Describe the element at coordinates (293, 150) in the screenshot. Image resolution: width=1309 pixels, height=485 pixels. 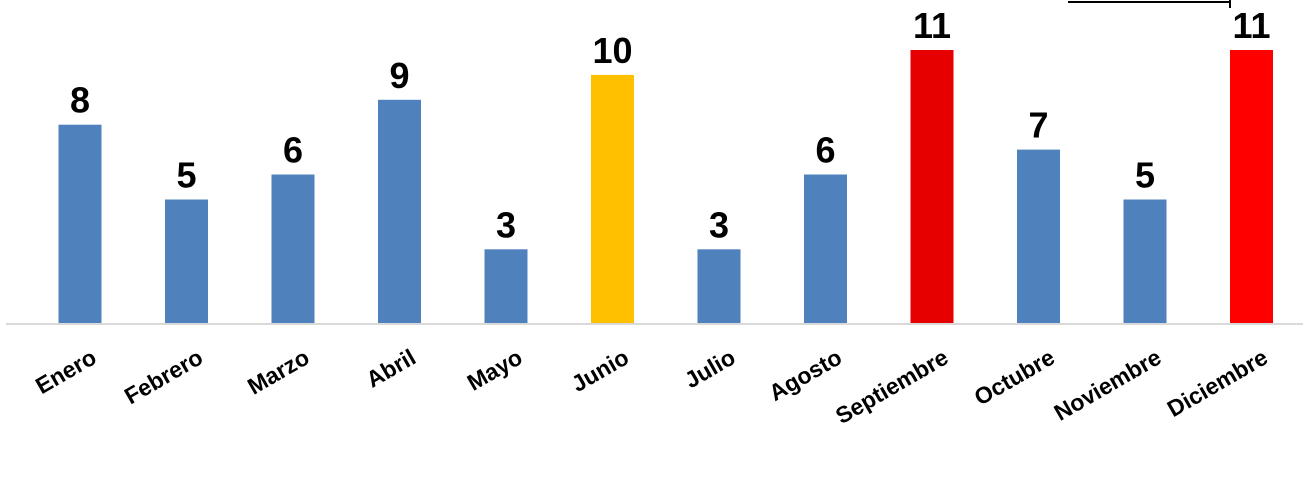
I see `value-label-marzo: 6` at that location.